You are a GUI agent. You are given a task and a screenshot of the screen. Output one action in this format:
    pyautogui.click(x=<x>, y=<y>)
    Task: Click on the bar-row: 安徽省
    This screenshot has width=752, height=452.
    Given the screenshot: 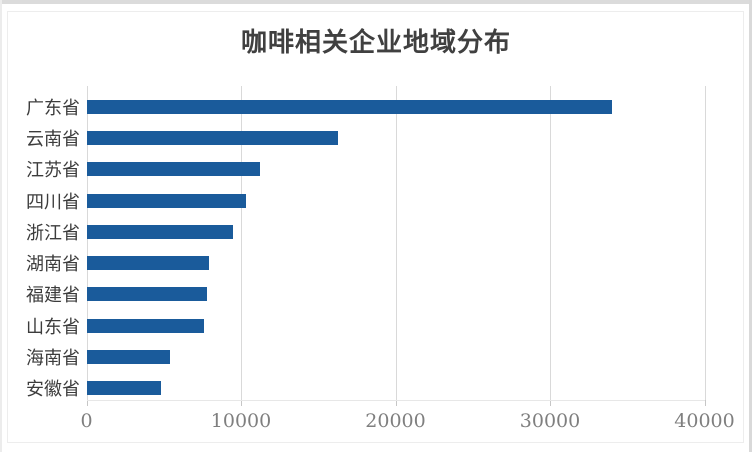 What is the action you would take?
    pyautogui.click(x=376, y=388)
    